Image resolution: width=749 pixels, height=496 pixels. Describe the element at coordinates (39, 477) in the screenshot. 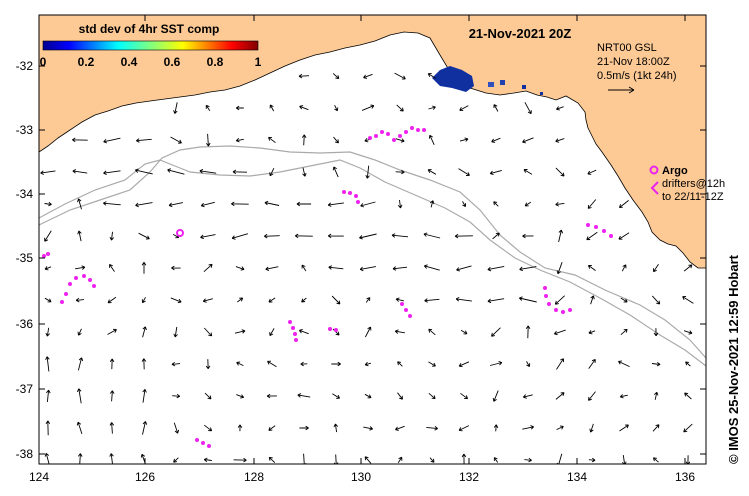

I see `x-tick-label: 124` at that location.